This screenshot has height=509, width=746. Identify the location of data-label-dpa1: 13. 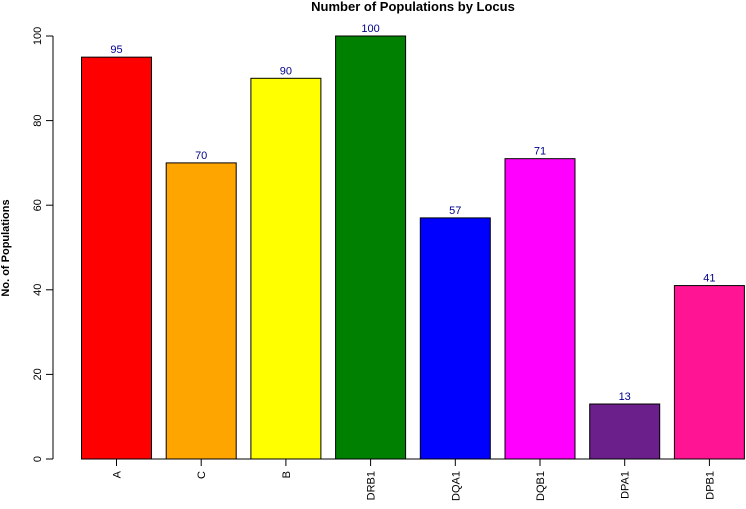
(625, 397).